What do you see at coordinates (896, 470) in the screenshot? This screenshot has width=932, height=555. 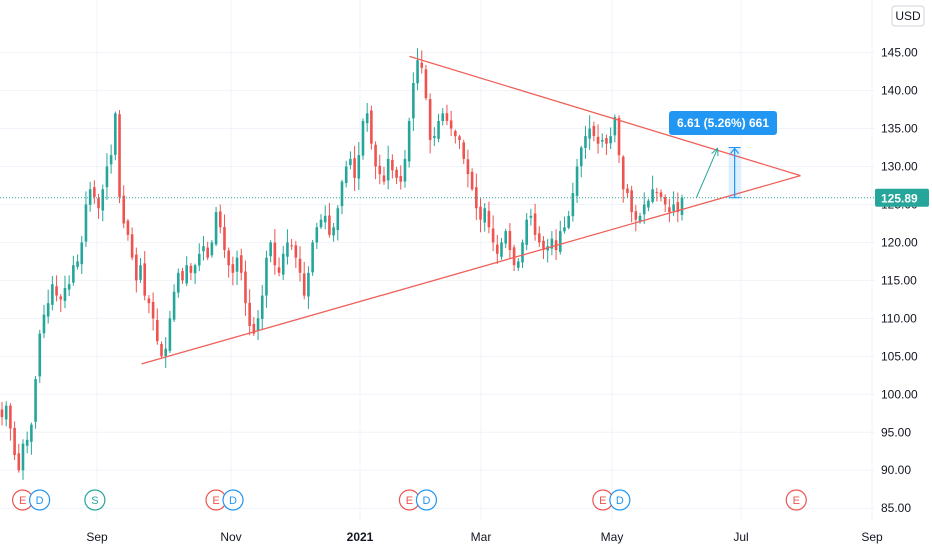 I see `price-tick-label: 90.00` at bounding box center [896, 470].